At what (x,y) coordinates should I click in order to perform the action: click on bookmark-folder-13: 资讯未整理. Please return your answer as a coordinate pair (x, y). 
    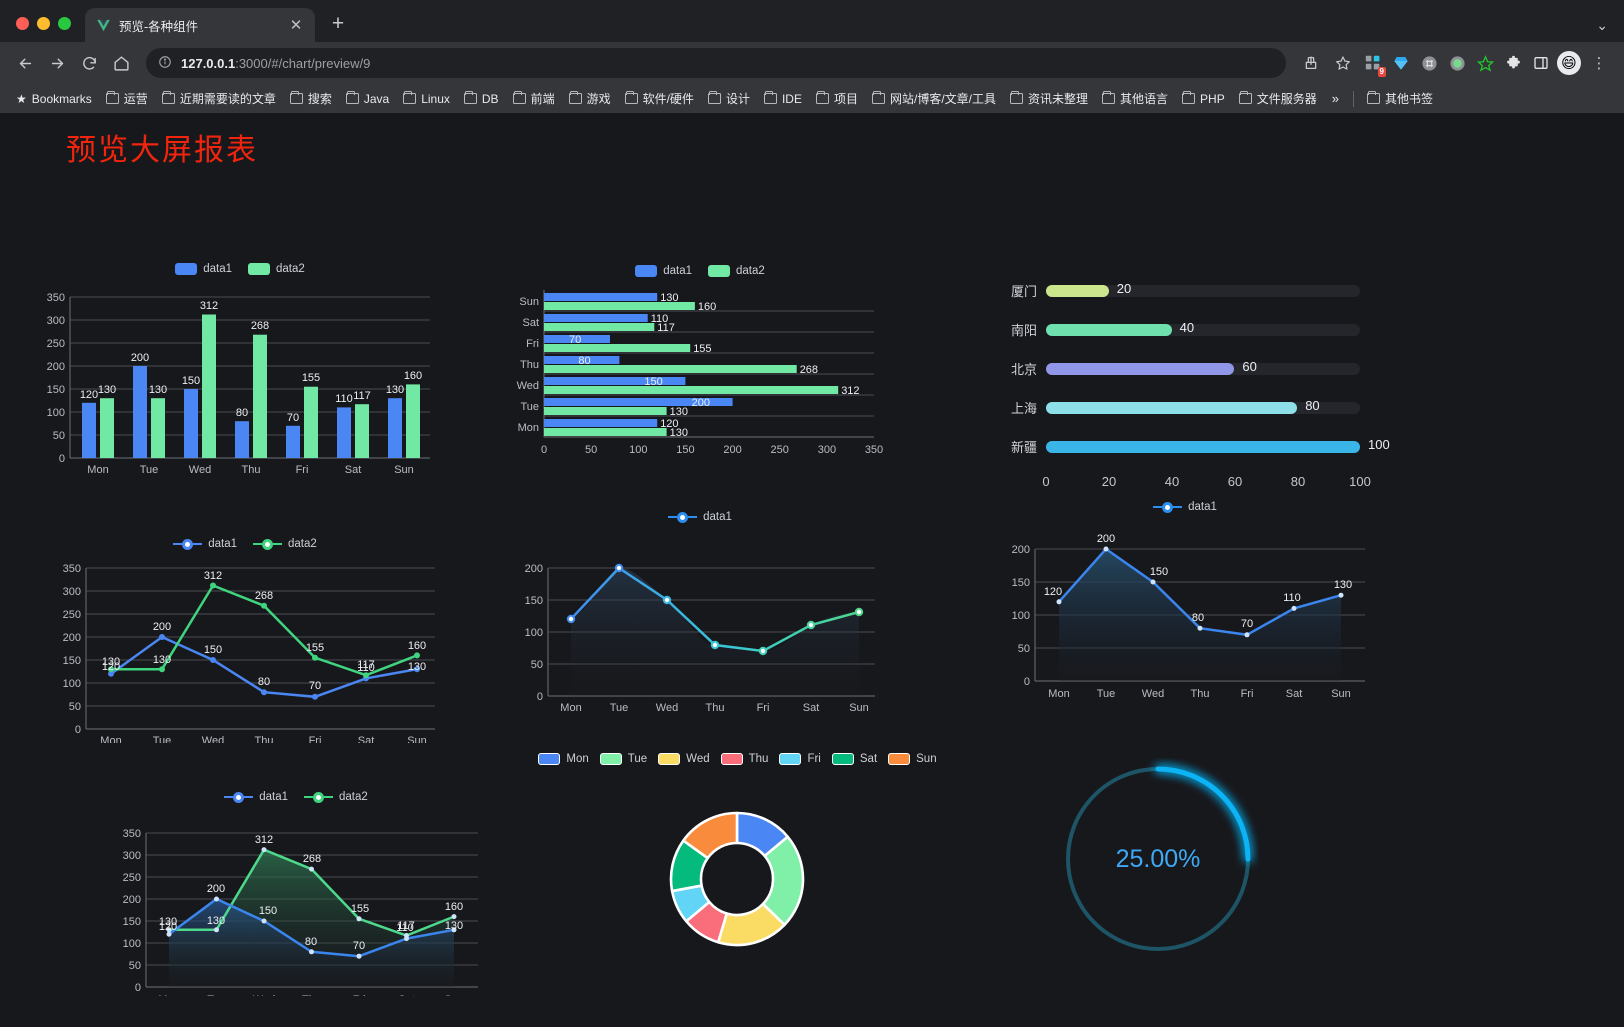
    Looking at the image, I should click on (1049, 98).